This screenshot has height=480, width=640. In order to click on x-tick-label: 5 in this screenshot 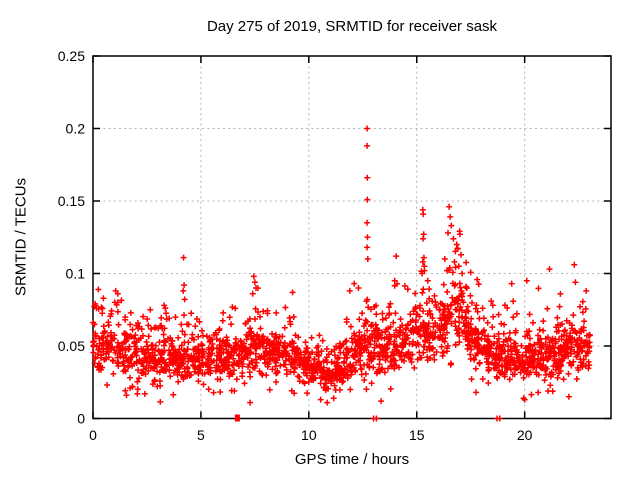, I will do `click(201, 435)`.